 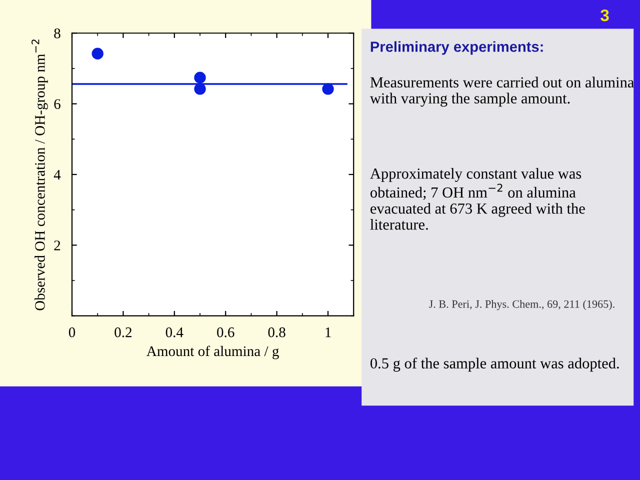 I want to click on y-tick-label: 8, so click(x=57, y=33).